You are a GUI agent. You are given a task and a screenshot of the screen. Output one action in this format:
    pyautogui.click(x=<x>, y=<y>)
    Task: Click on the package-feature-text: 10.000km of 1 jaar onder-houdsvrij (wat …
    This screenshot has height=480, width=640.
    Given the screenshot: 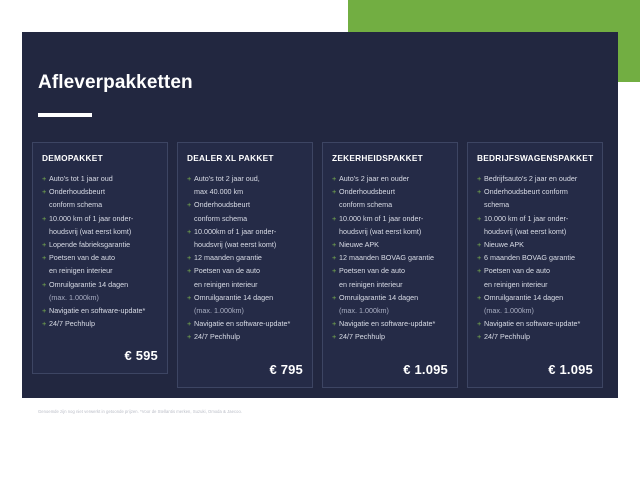 What is the action you would take?
    pyautogui.click(x=248, y=238)
    